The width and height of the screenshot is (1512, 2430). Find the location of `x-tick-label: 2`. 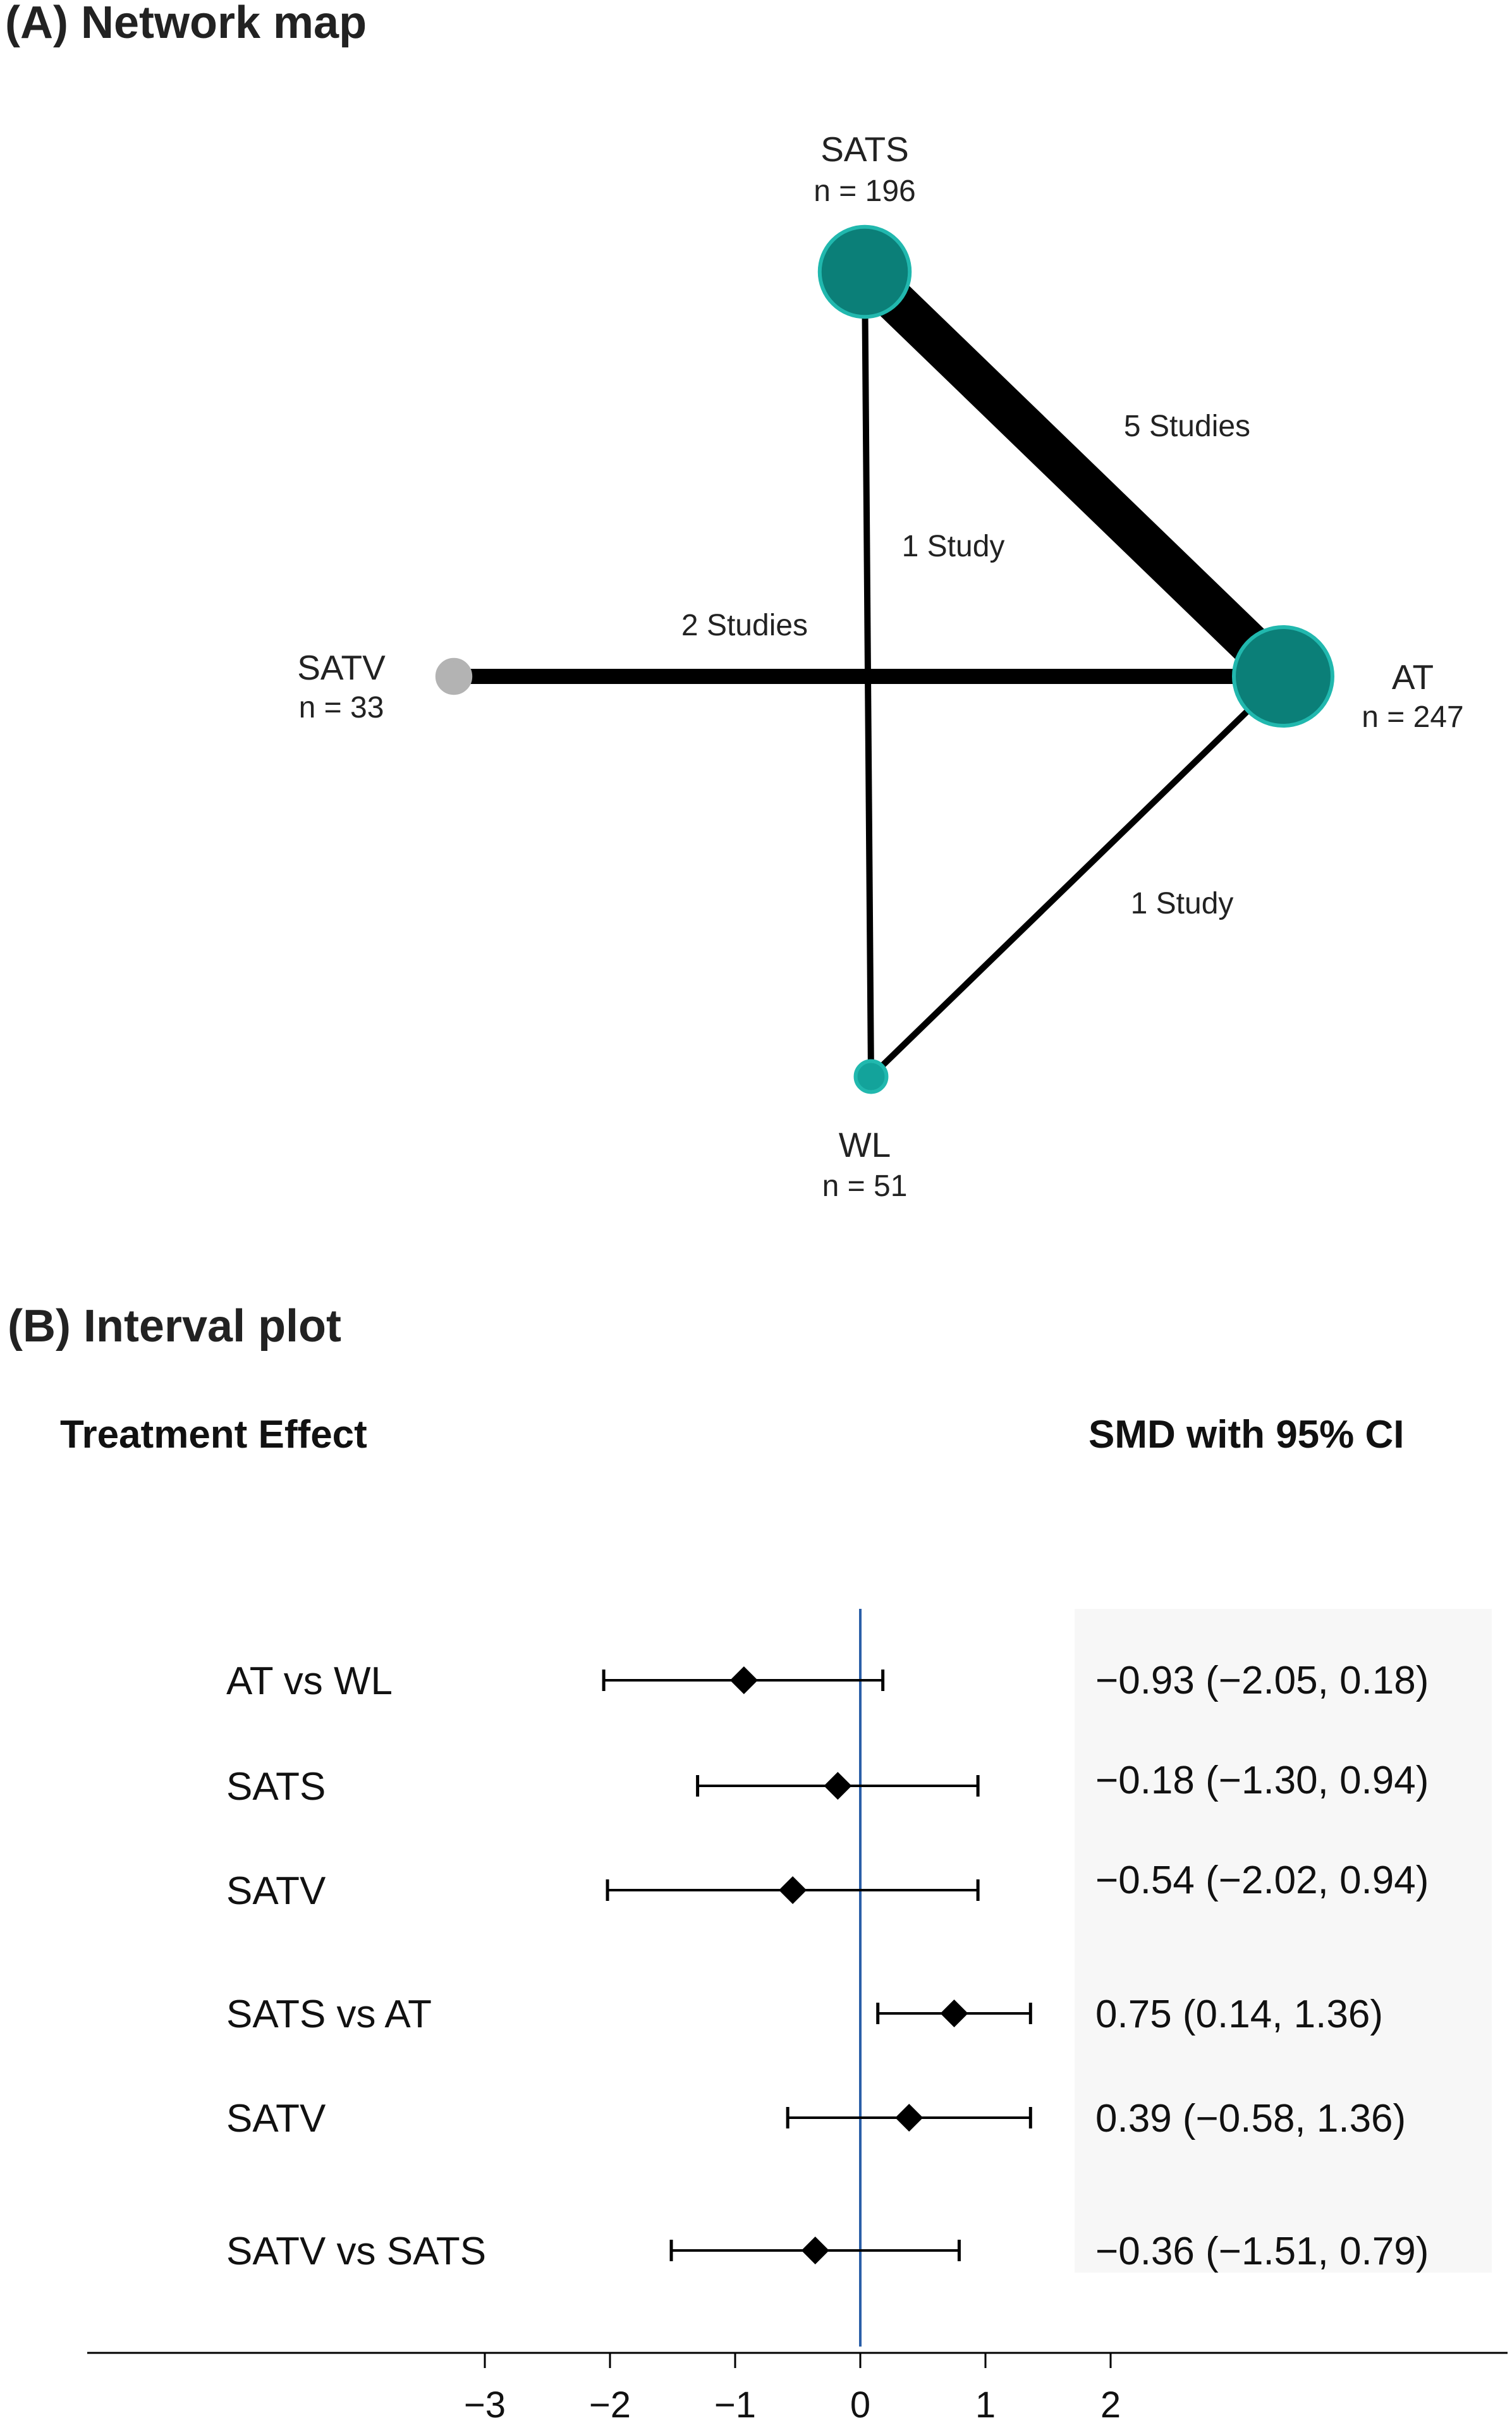

x-tick-label: 2 is located at coordinates (1110, 2405).